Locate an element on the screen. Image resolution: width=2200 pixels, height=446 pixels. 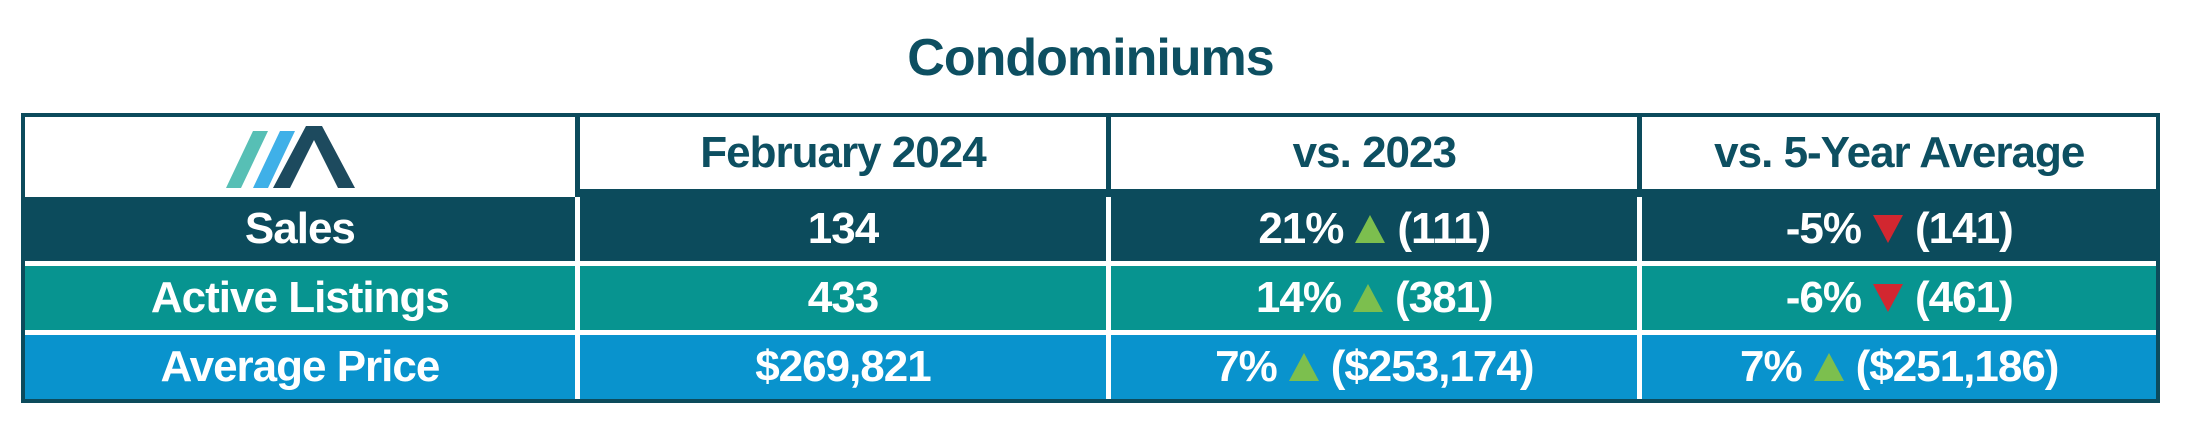
row-label: Active Listings is located at coordinates (300, 298).